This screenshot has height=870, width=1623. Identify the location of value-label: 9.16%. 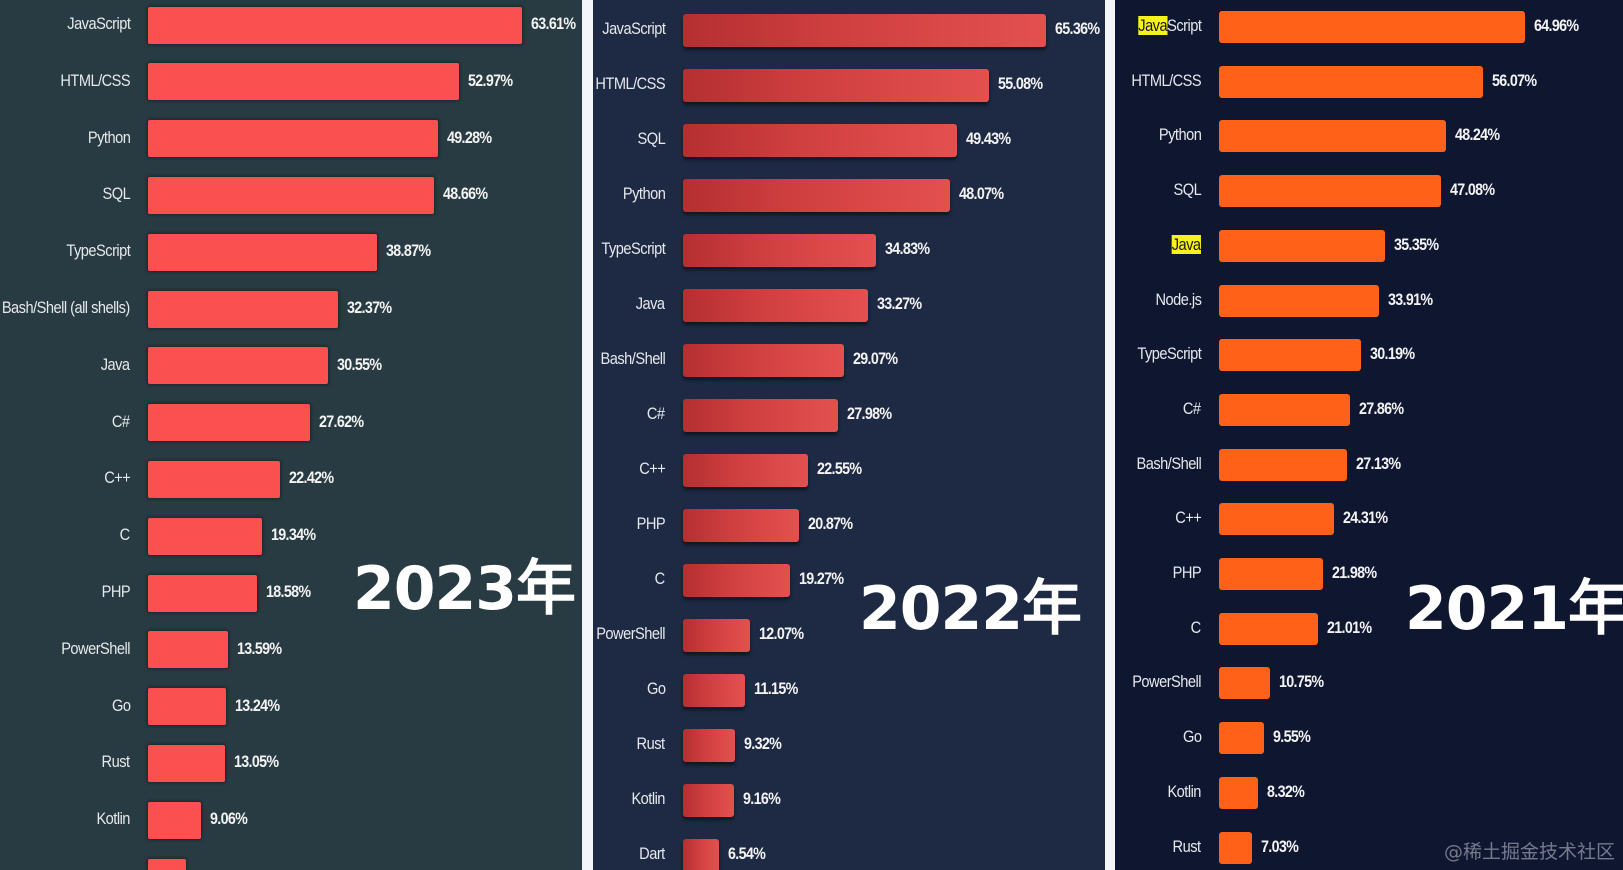
(761, 798).